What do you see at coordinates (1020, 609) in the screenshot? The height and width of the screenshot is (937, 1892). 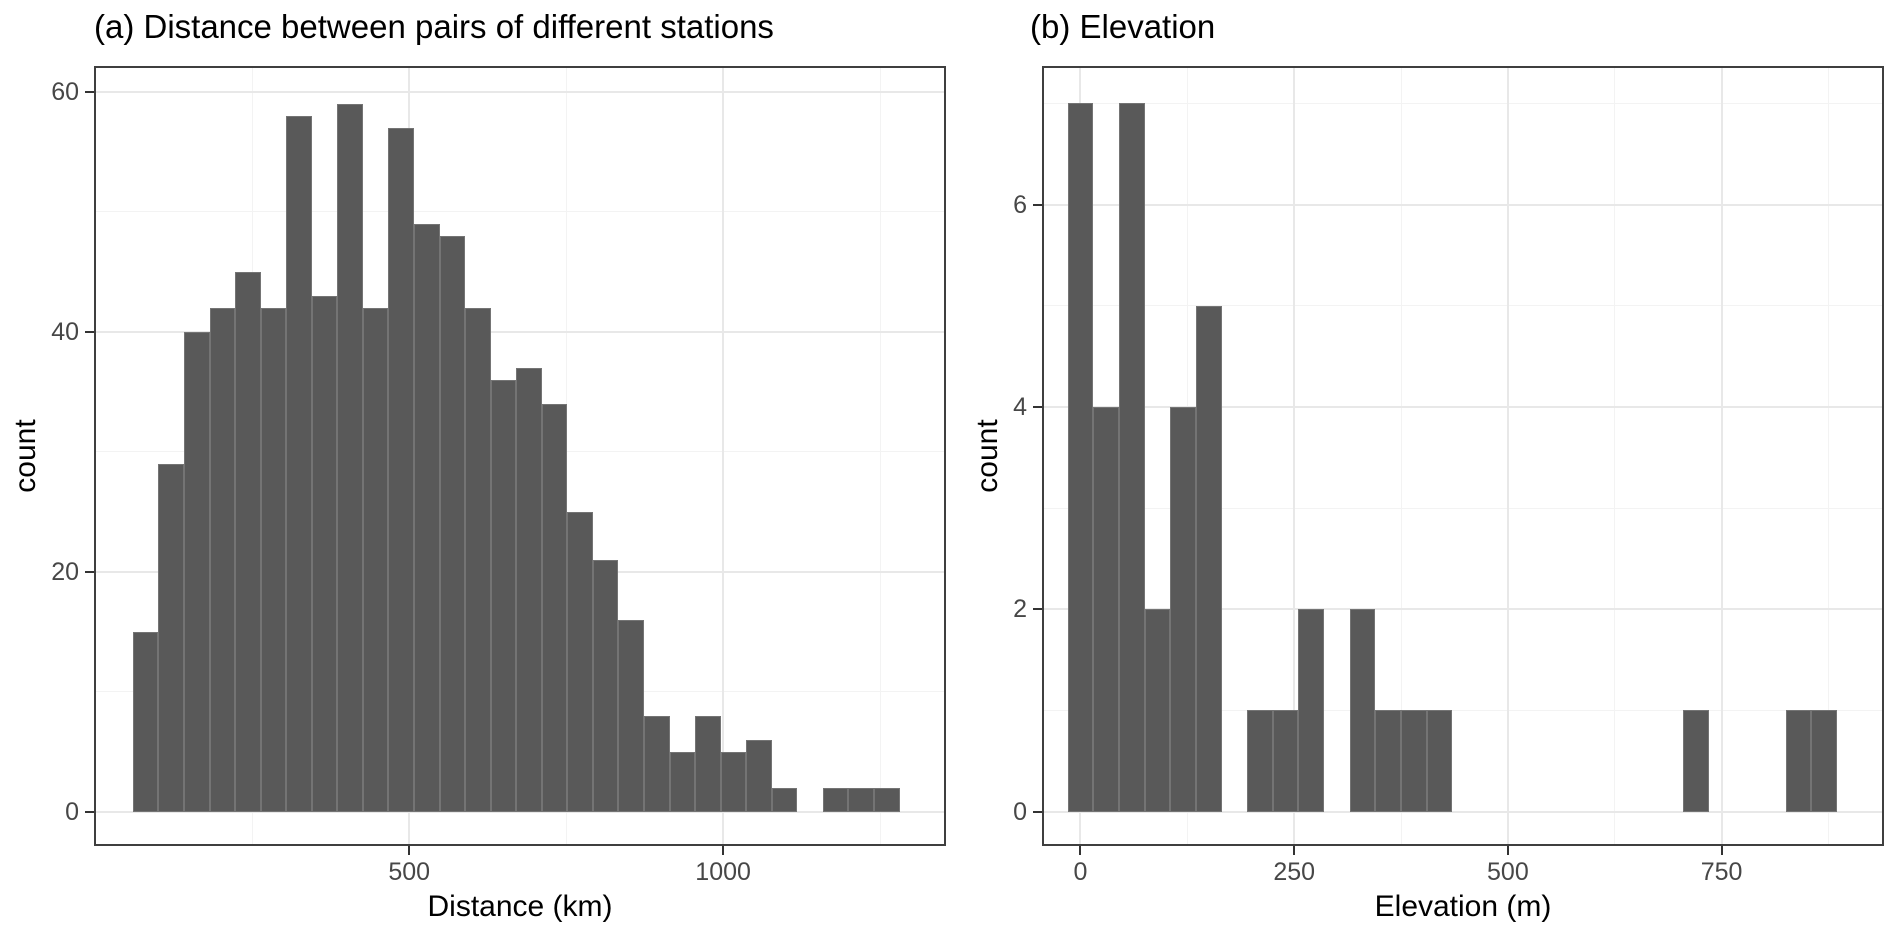 I see `y-tick-label: 2` at bounding box center [1020, 609].